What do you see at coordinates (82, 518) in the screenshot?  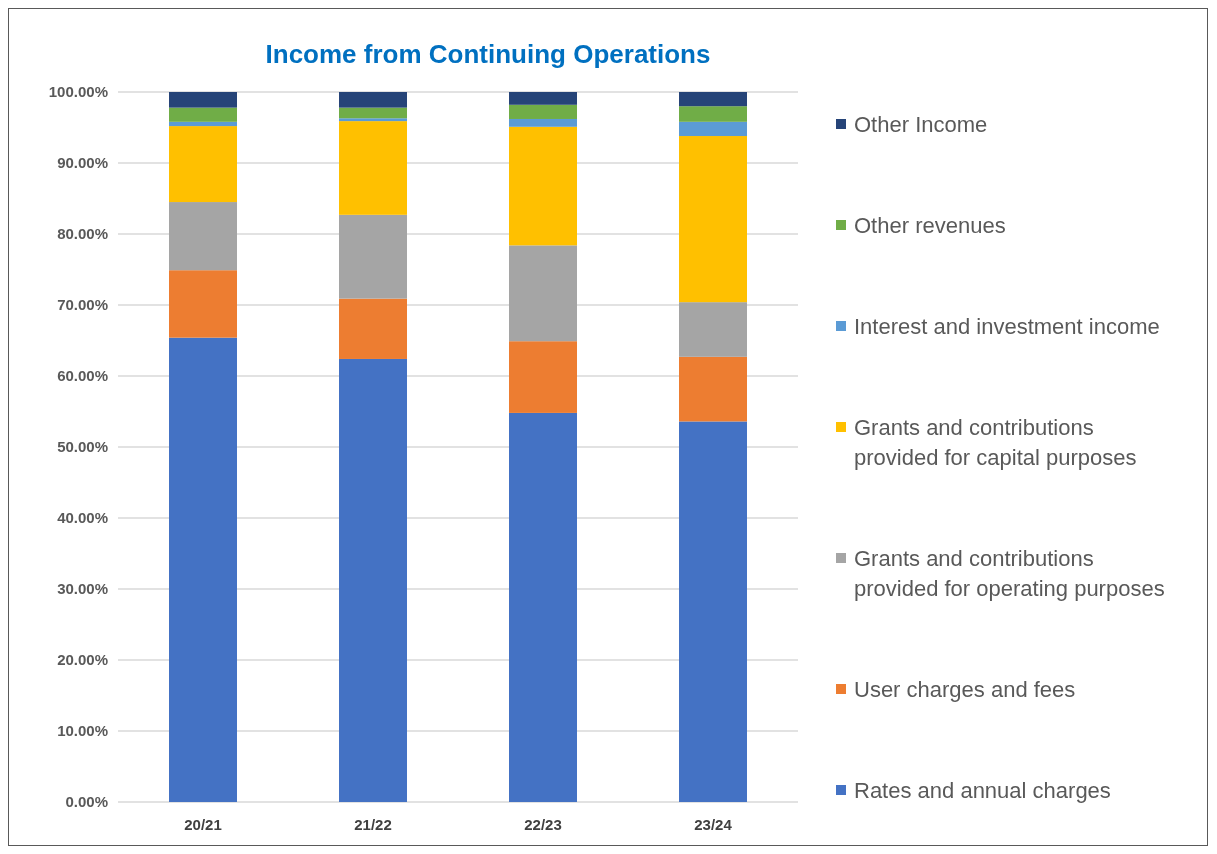 I see `y-tick-label: 40.00%` at bounding box center [82, 518].